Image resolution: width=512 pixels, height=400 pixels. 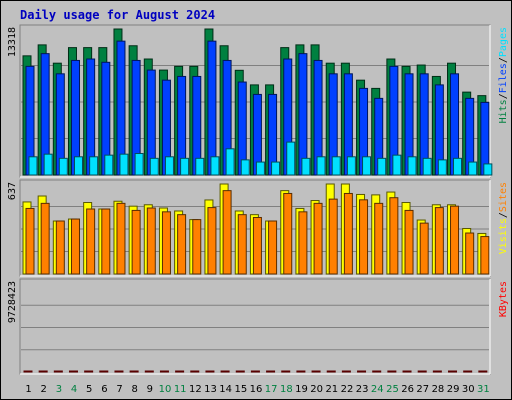 I want to click on day-label-25: 25, so click(x=392, y=389).